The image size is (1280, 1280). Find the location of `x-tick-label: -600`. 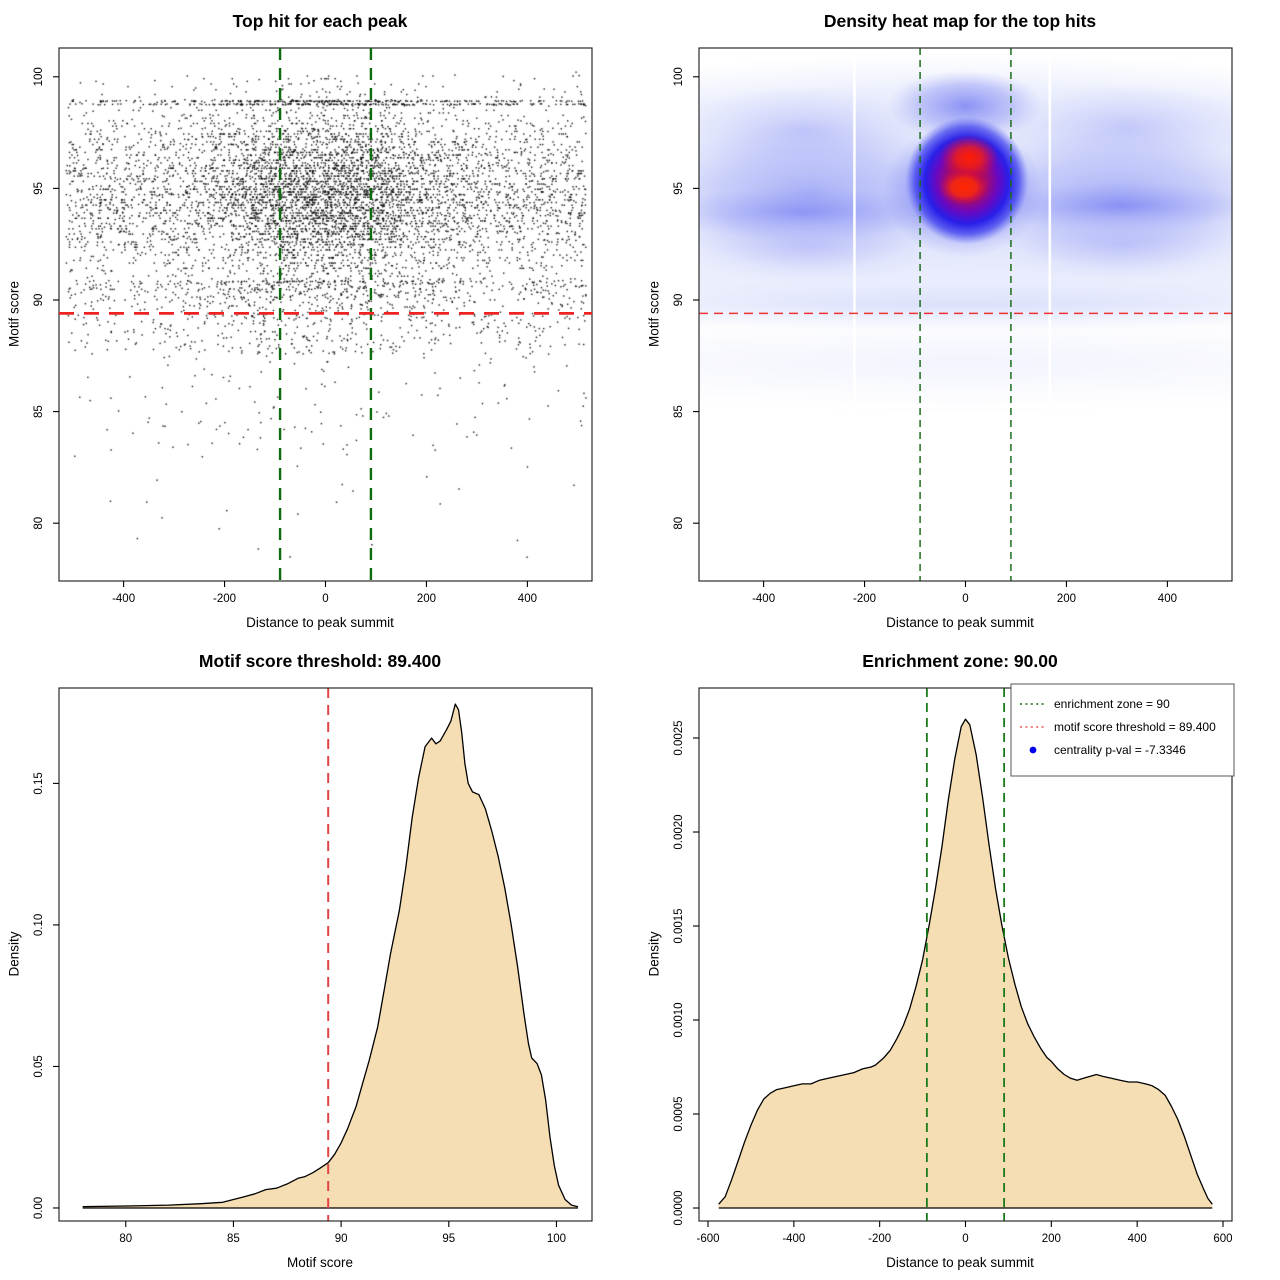

x-tick-label: -600 is located at coordinates (707, 1239).